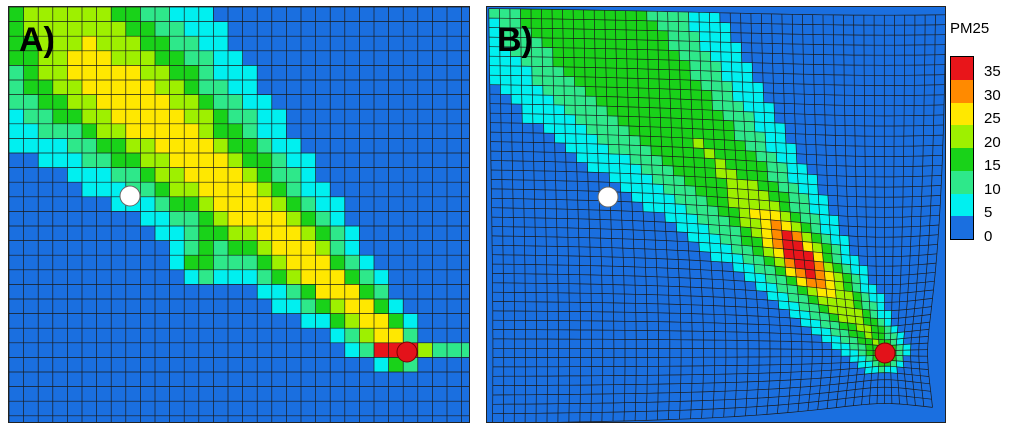 This screenshot has width=1024, height=430. Describe the element at coordinates (608, 197) in the screenshot. I see `receptor-marker-white` at that location.